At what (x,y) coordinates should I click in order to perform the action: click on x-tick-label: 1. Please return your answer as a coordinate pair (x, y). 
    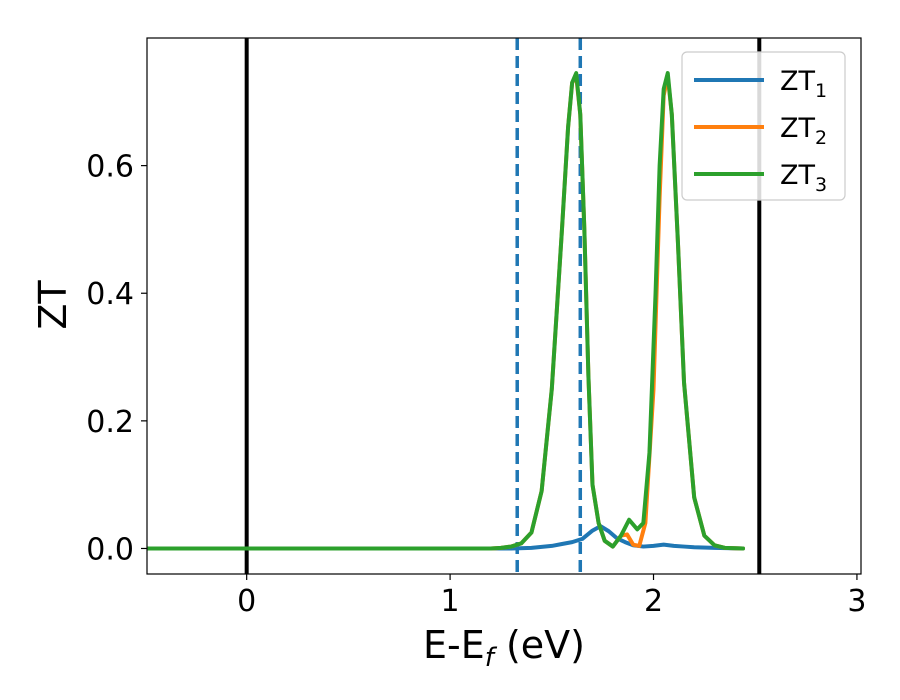
    Looking at the image, I should click on (450, 601).